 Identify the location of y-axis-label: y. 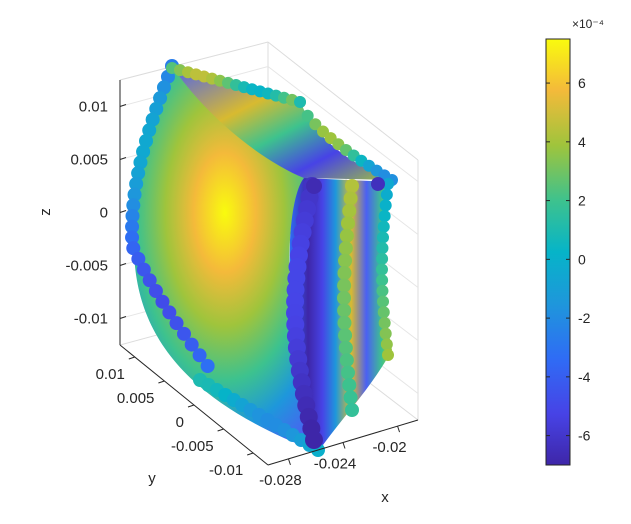
(152, 478).